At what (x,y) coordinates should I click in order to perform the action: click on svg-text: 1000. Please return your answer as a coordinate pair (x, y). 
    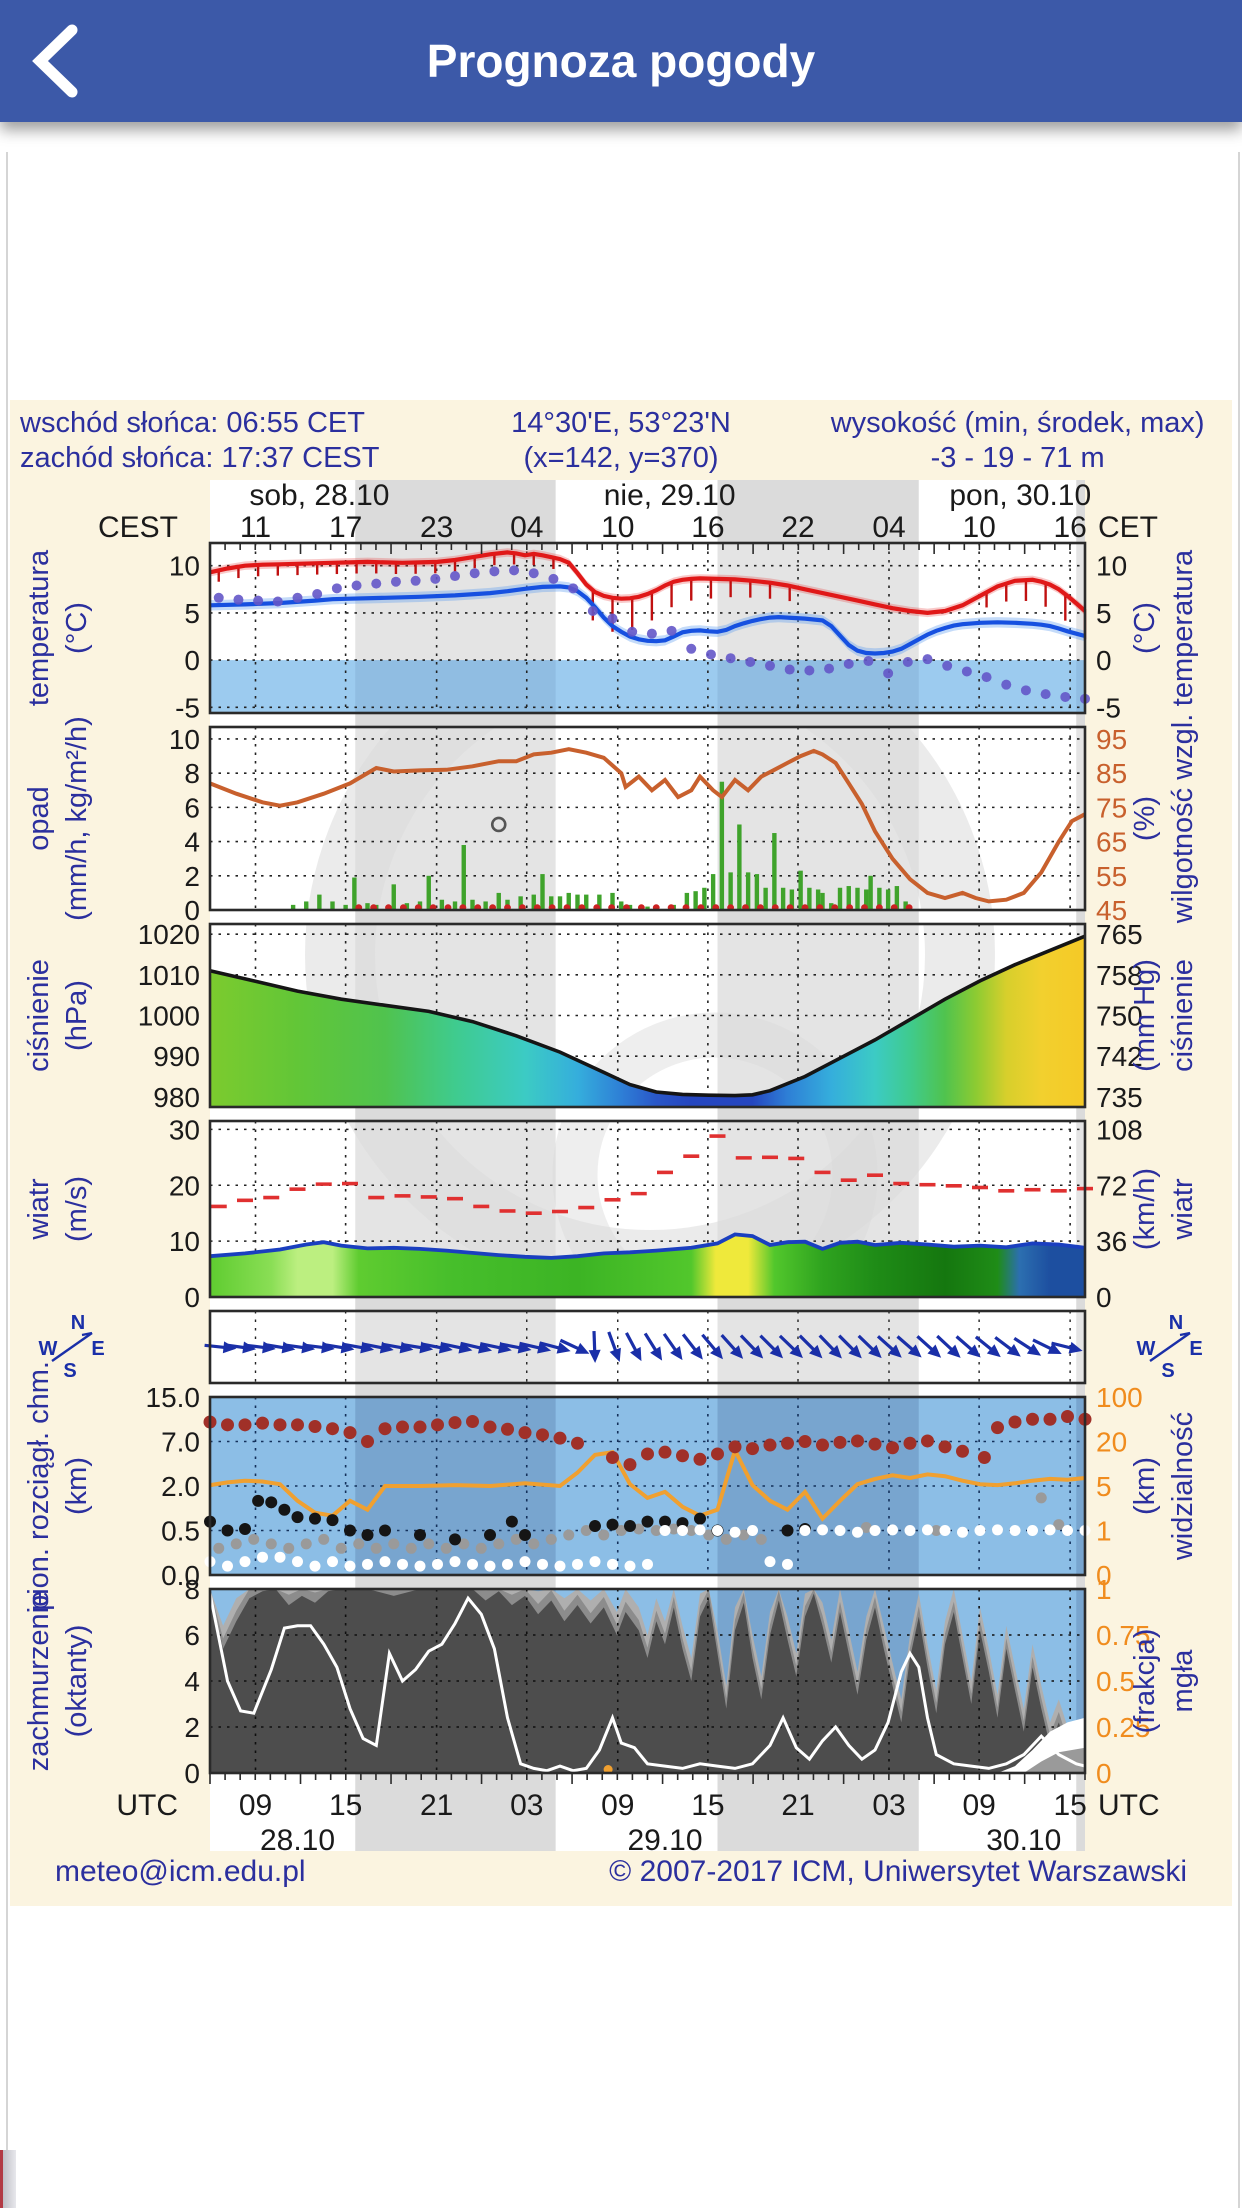
    Looking at the image, I should click on (169, 1016).